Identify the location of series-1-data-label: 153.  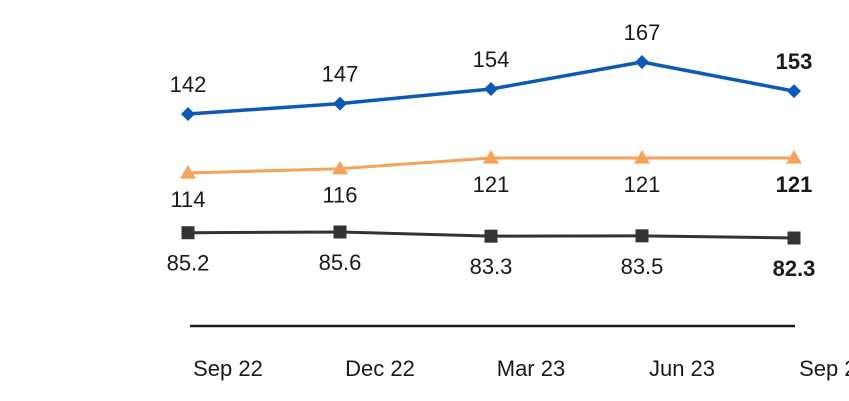
(794, 61).